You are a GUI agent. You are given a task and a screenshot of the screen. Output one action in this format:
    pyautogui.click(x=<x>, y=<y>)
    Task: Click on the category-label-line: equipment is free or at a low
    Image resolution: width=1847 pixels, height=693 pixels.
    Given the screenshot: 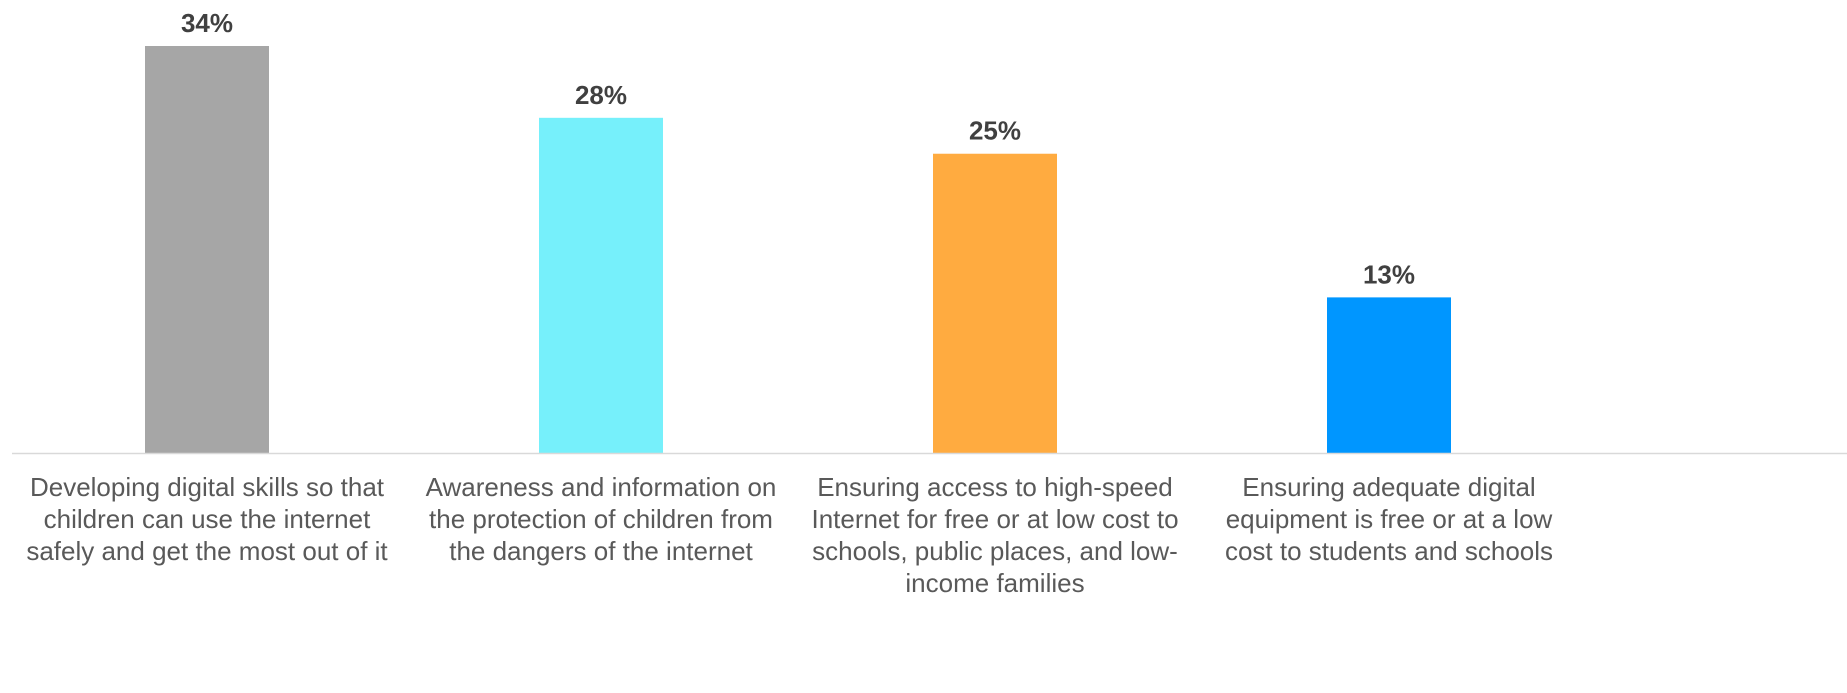 What is the action you would take?
    pyautogui.click(x=1389, y=519)
    